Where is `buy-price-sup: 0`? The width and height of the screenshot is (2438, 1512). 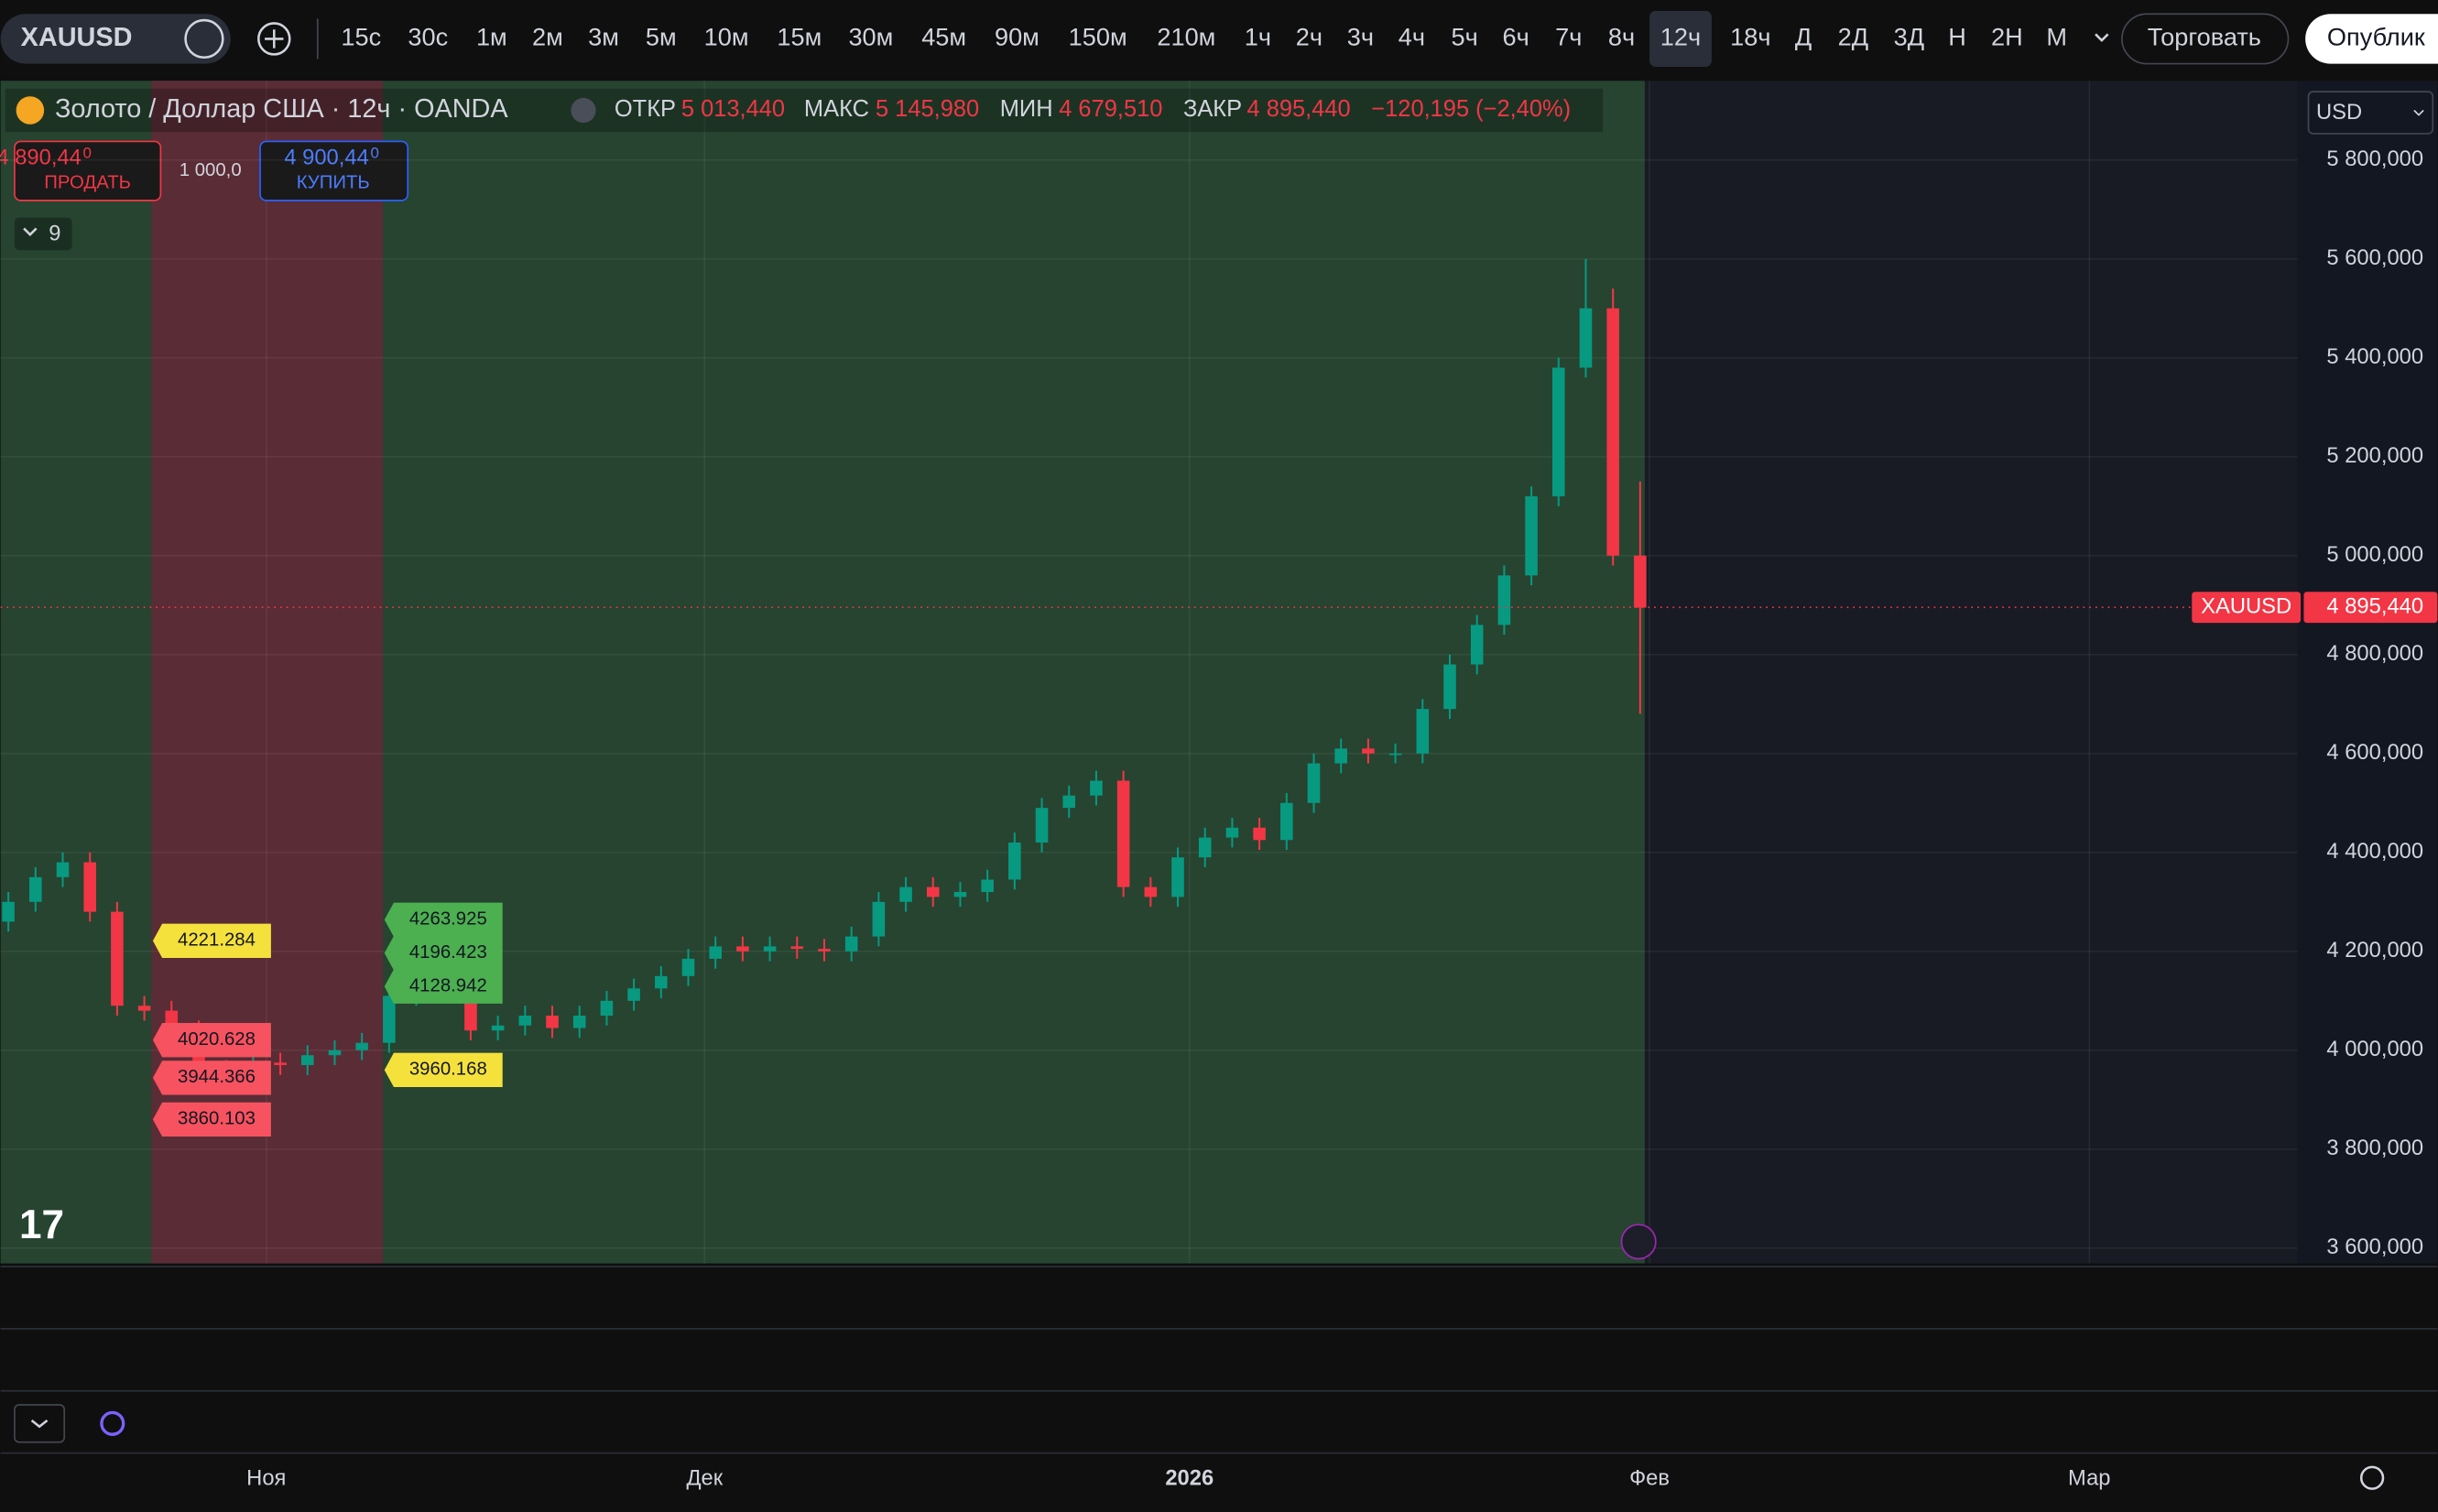 buy-price-sup: 0 is located at coordinates (374, 152).